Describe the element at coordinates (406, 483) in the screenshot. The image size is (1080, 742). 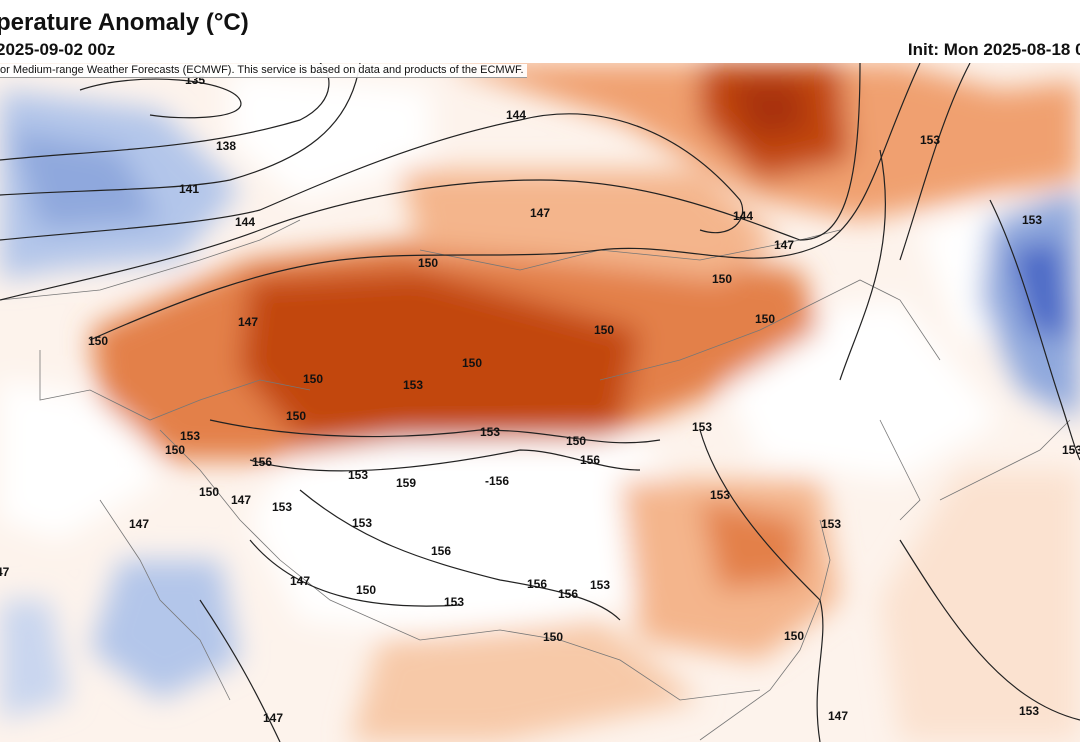
I see `contour-label: 159` at that location.